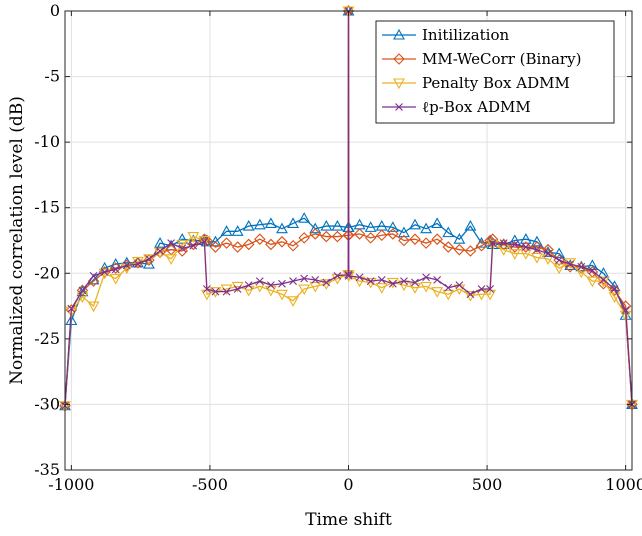 This screenshot has height=536, width=642. I want to click on legend-item: Penalty Box ADMM, so click(476, 83).